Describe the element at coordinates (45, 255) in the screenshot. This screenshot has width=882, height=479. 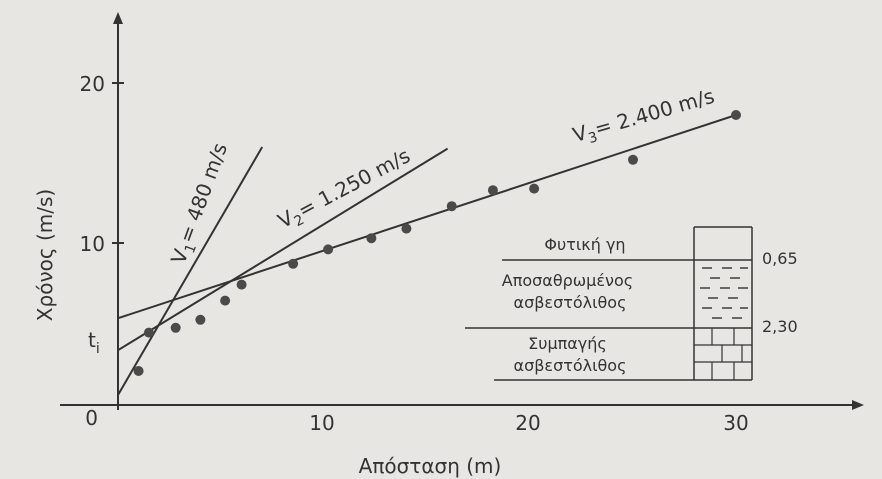
I see `y-axis-label: Χρόνος (m/s)` at that location.